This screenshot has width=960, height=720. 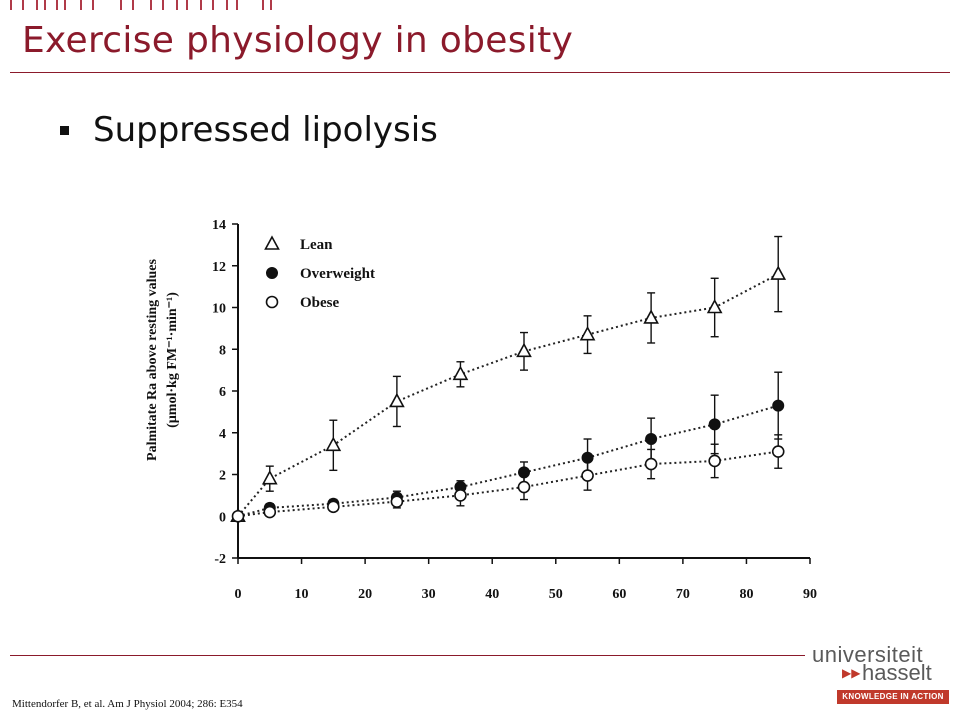 What do you see at coordinates (238, 594) in the screenshot?
I see `x-tick-label: 0` at bounding box center [238, 594].